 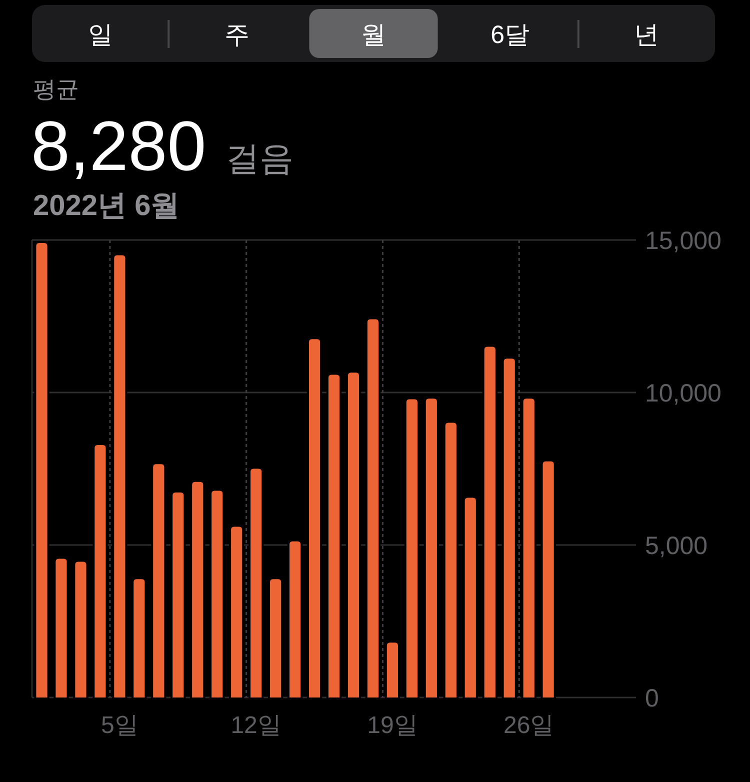 What do you see at coordinates (683, 394) in the screenshot?
I see `y-tick-label: 10,000` at bounding box center [683, 394].